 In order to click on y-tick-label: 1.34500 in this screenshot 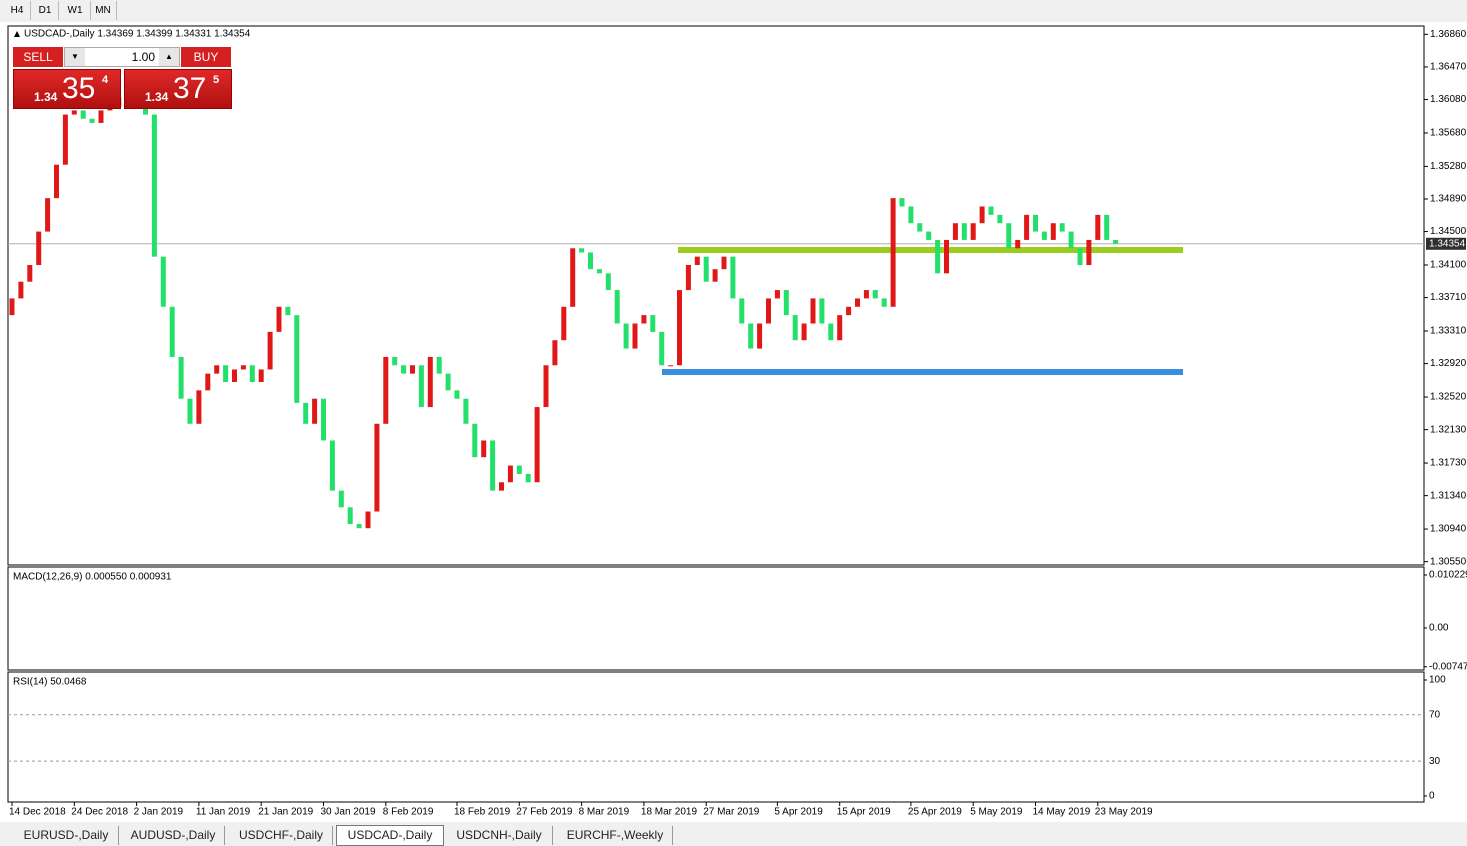, I will do `click(1448, 231)`.